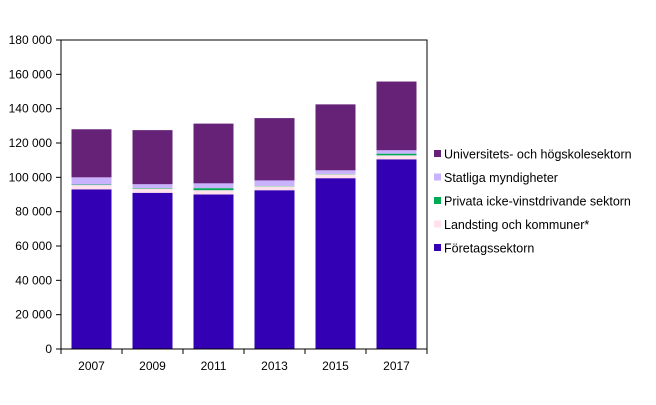 The image size is (656, 405). Describe the element at coordinates (33, 212) in the screenshot. I see `y-tick-label: 80 000` at that location.